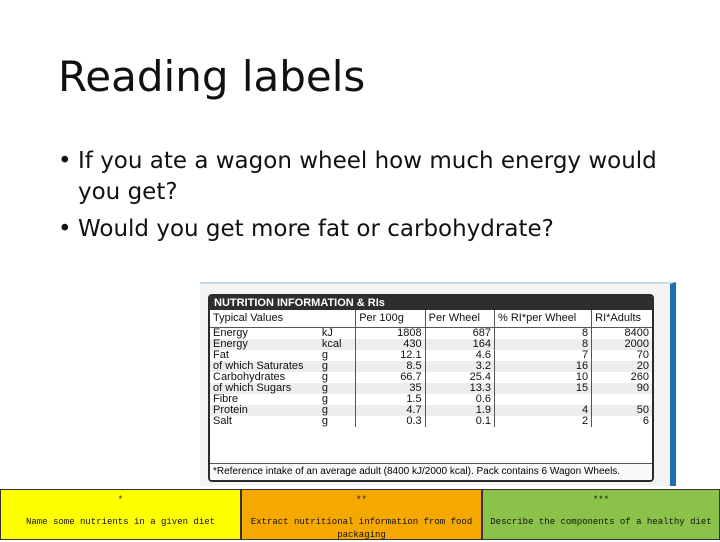  I want to click on value-per-wheel: 0.1, so click(460, 421).